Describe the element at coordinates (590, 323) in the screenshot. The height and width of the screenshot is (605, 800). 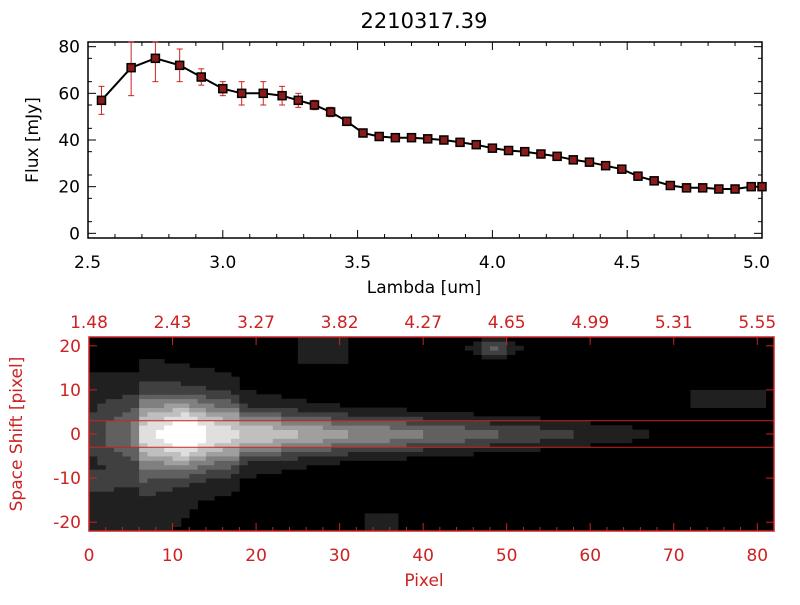
I see `image-top-tick-label: 4.99` at that location.